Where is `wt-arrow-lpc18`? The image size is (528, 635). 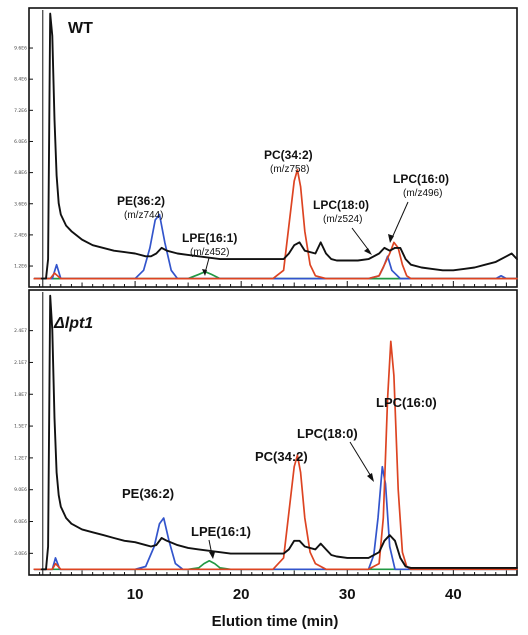 wt-arrow-lpc18 is located at coordinates (361, 240).